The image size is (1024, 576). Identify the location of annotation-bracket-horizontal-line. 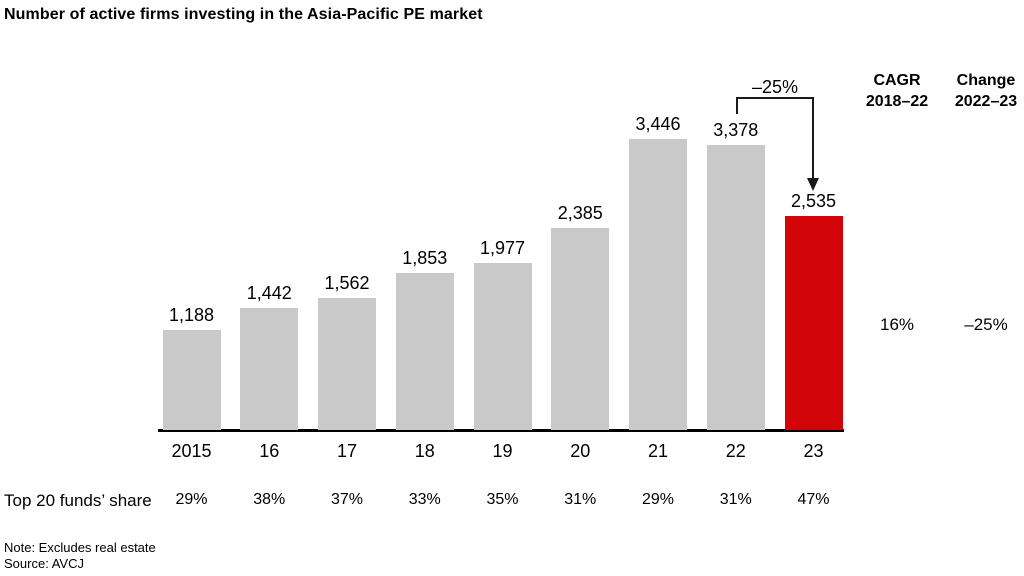
(775, 98).